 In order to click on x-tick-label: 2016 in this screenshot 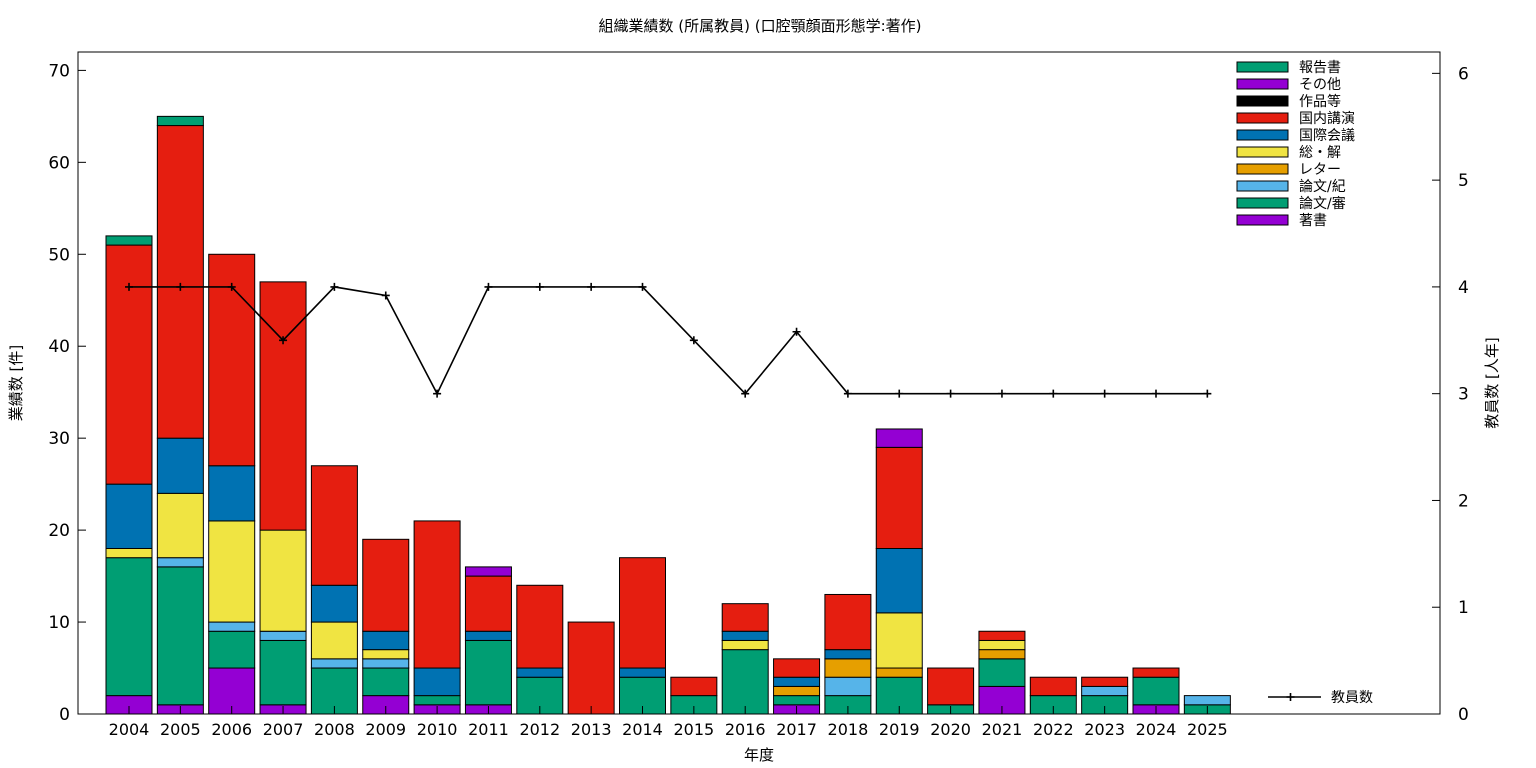, I will do `click(745, 729)`.